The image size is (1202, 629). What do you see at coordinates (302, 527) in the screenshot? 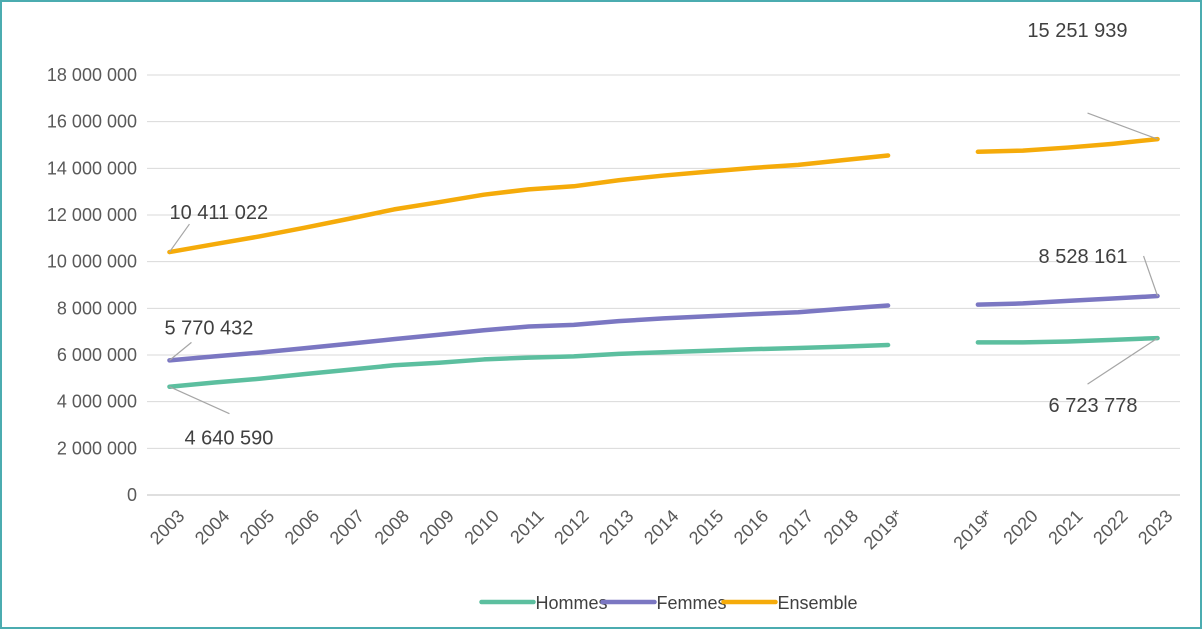
I see `x-tick-label: 2006` at bounding box center [302, 527].